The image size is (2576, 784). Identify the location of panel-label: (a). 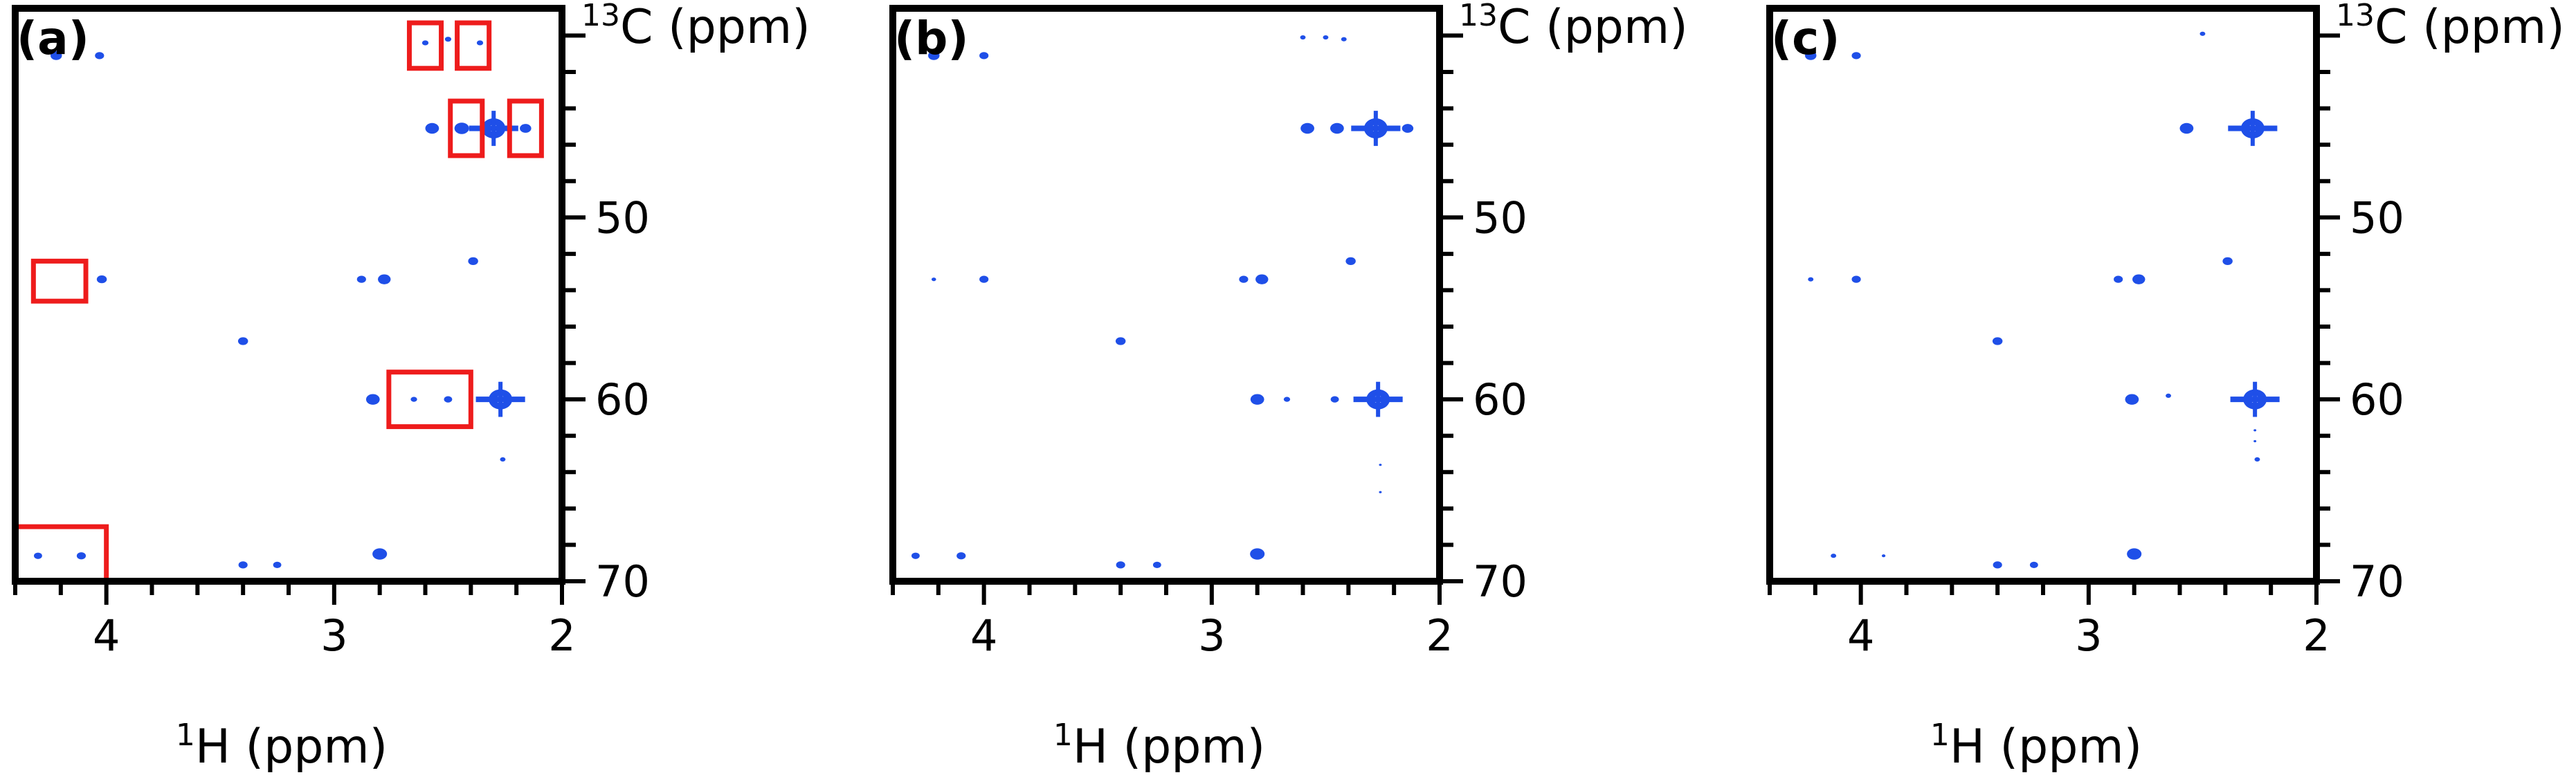
(53, 38).